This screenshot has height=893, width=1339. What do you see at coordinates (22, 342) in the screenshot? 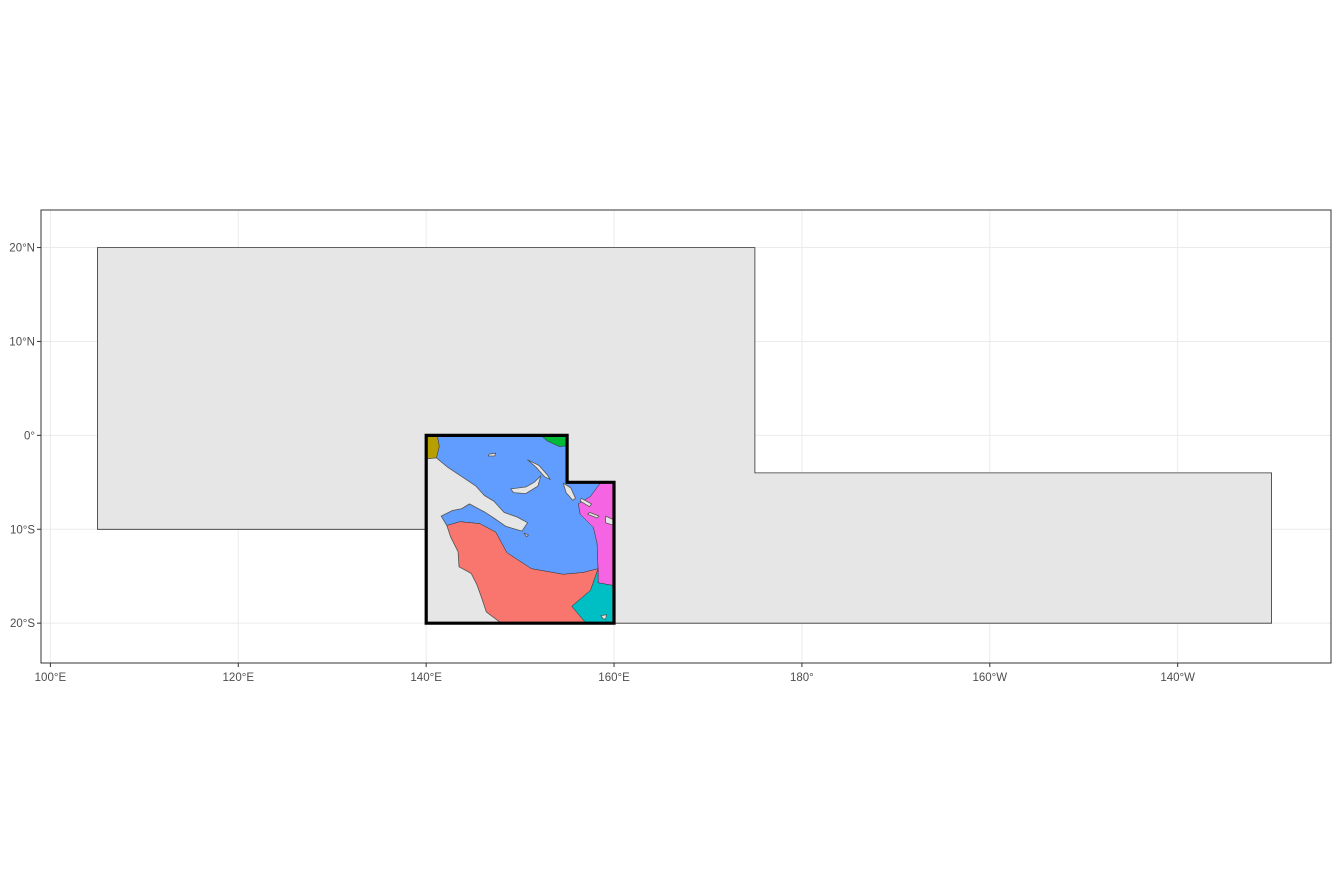
I see `y-tick-label: 10°N` at bounding box center [22, 342].